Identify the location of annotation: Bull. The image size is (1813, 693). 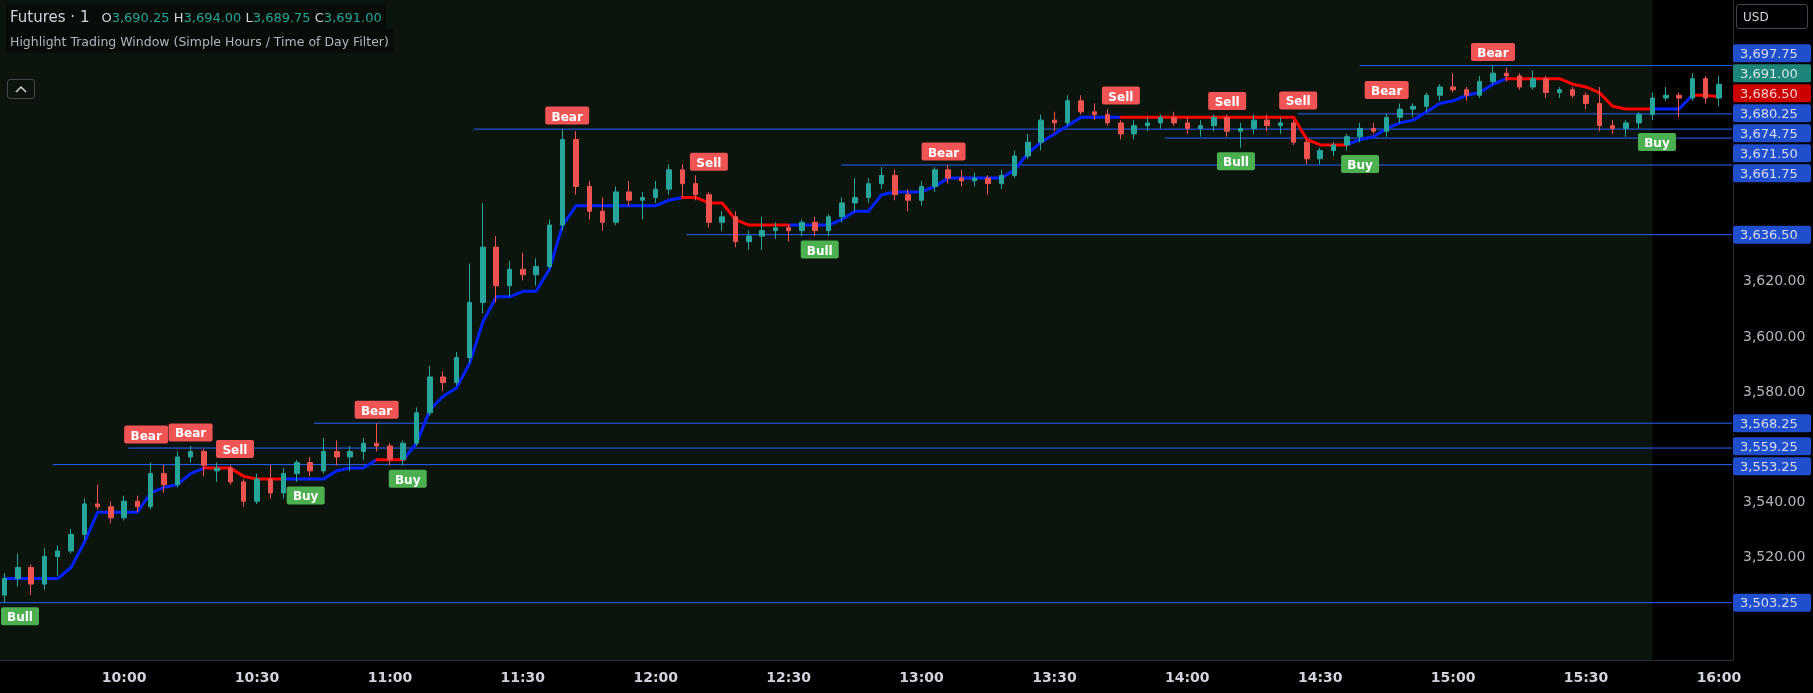
(20, 617).